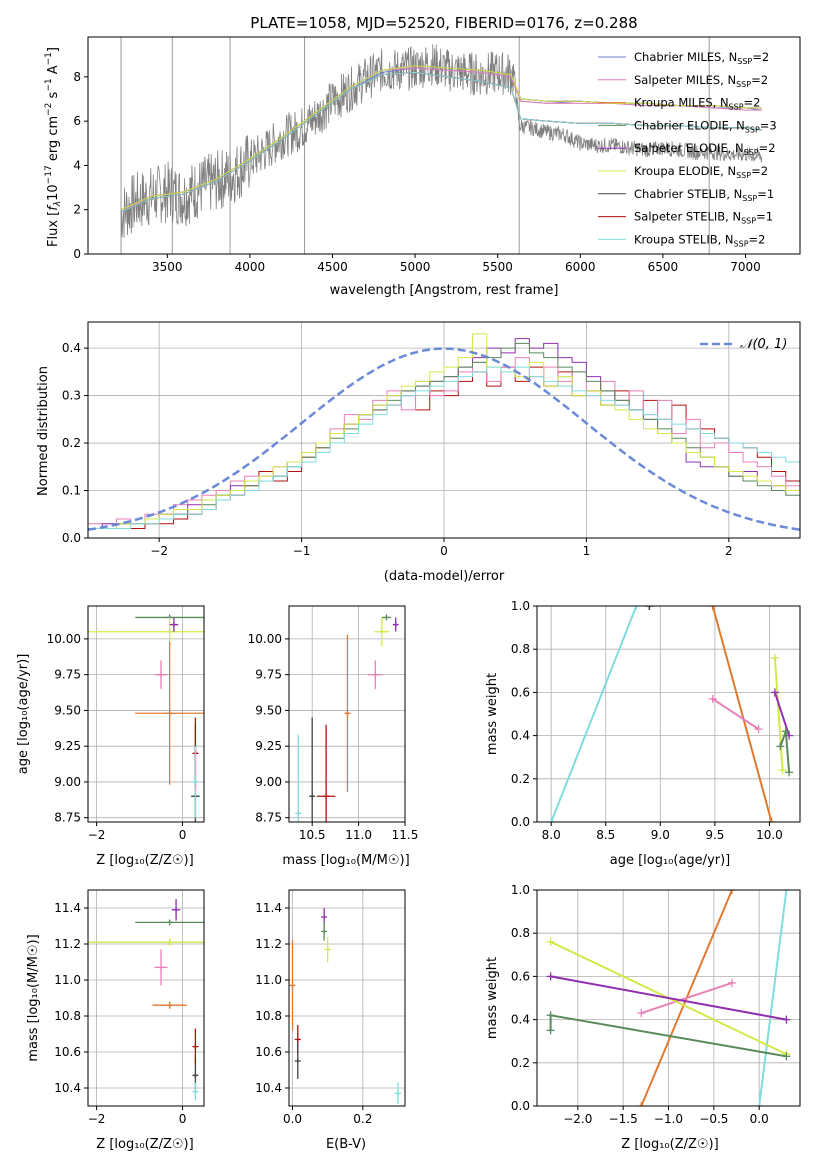 This screenshot has height=1174, width=819. What do you see at coordinates (520, 890) in the screenshot?
I see `z-weight-tick-label-y: 1.0` at bounding box center [520, 890].